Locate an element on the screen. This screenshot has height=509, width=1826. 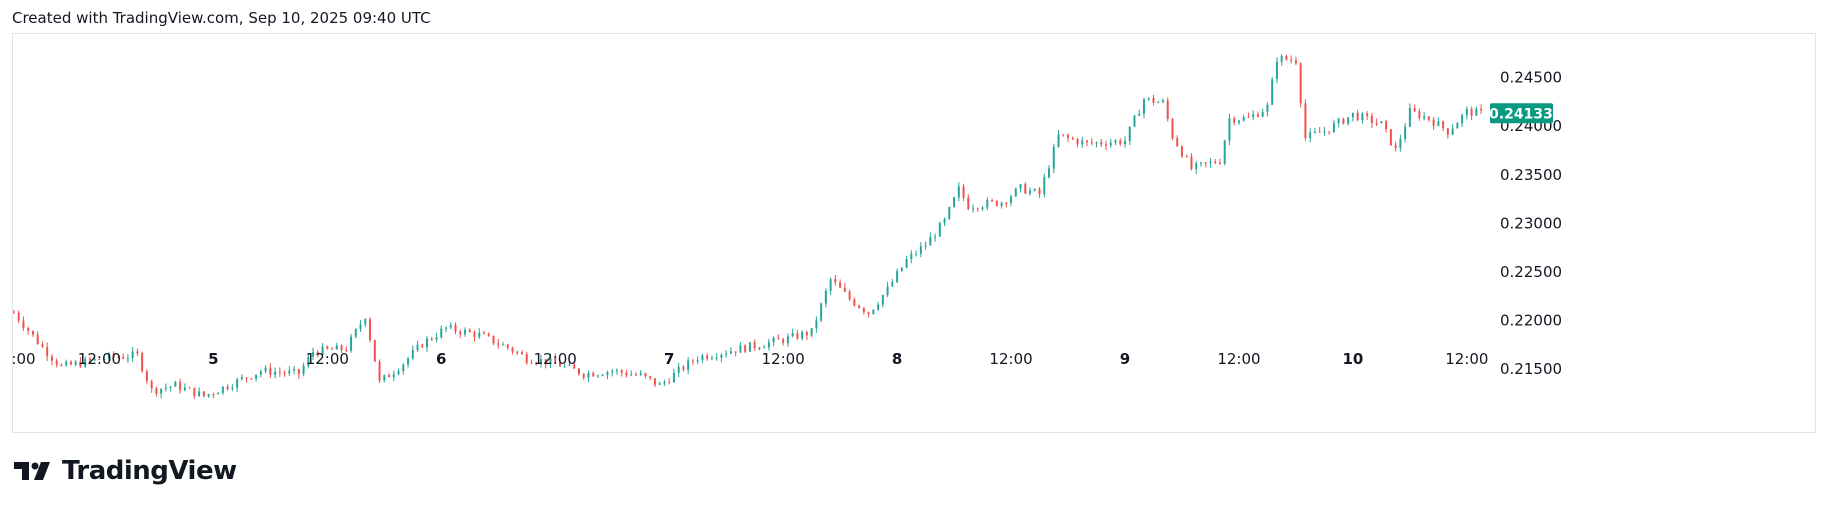
time-tick-label: 12:00 is located at coordinates (1466, 359).